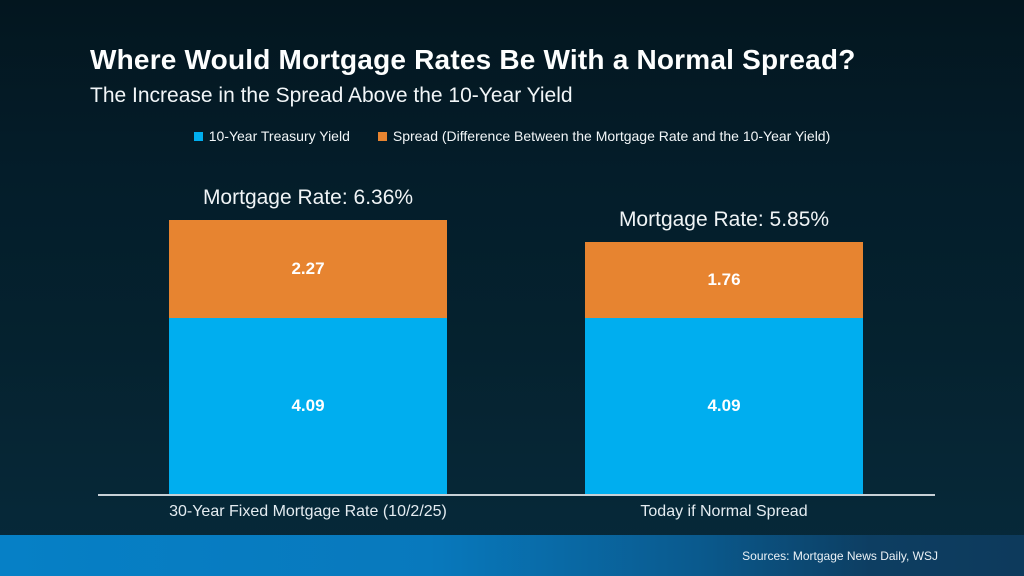 This screenshot has height=576, width=1024. Describe the element at coordinates (724, 511) in the screenshot. I see `x-axis-category-label: Today if Normal Spread` at that location.